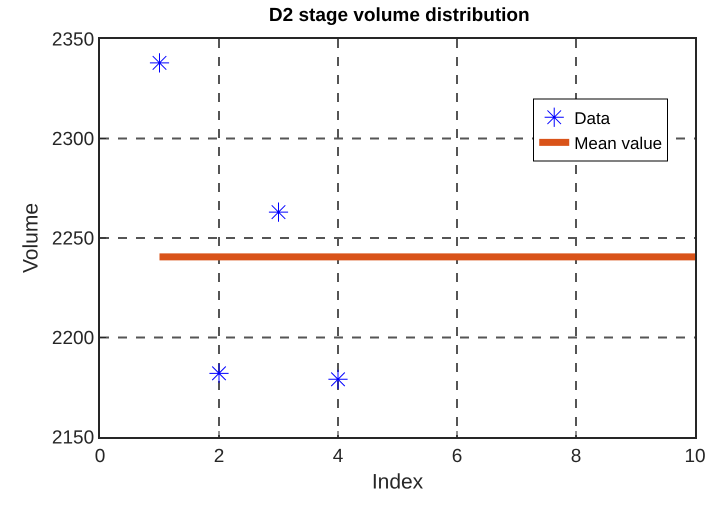 Image resolution: width=713 pixels, height=507 pixels. I want to click on y-axis-title: Volume, so click(31, 238).